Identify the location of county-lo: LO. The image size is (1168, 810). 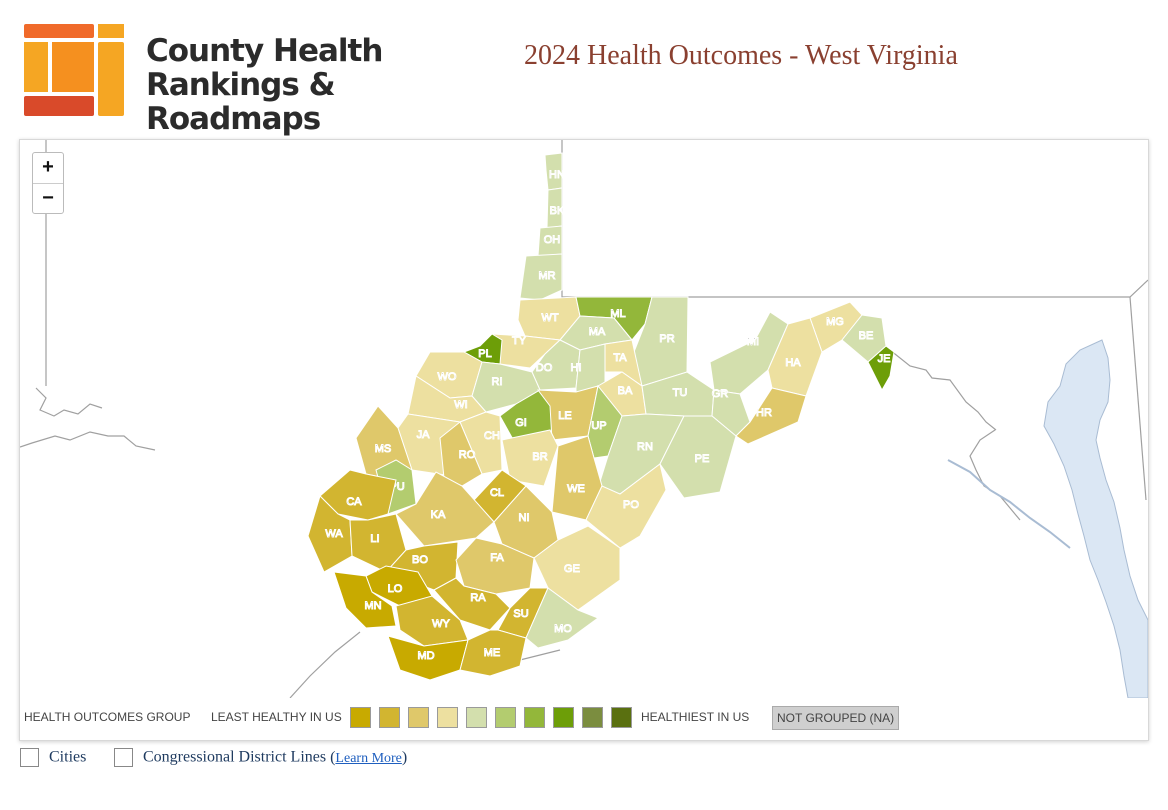
(399, 588).